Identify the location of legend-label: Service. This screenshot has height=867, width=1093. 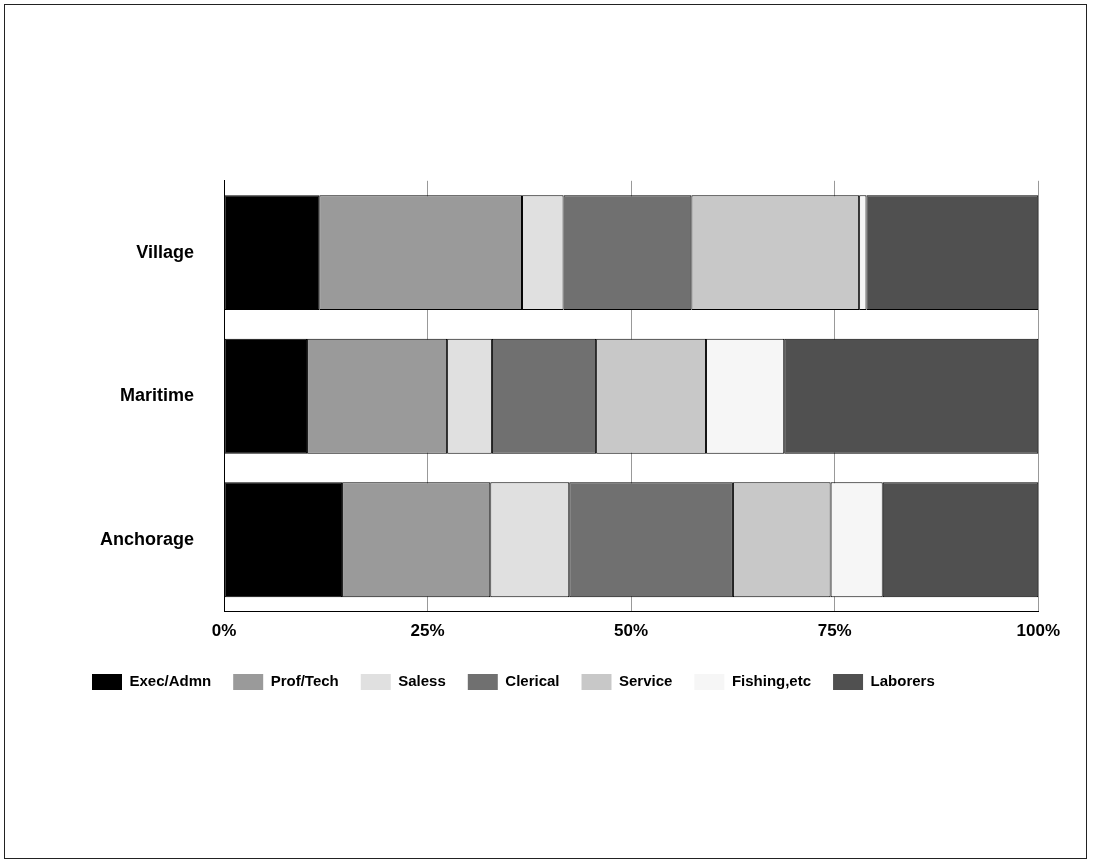
(646, 681).